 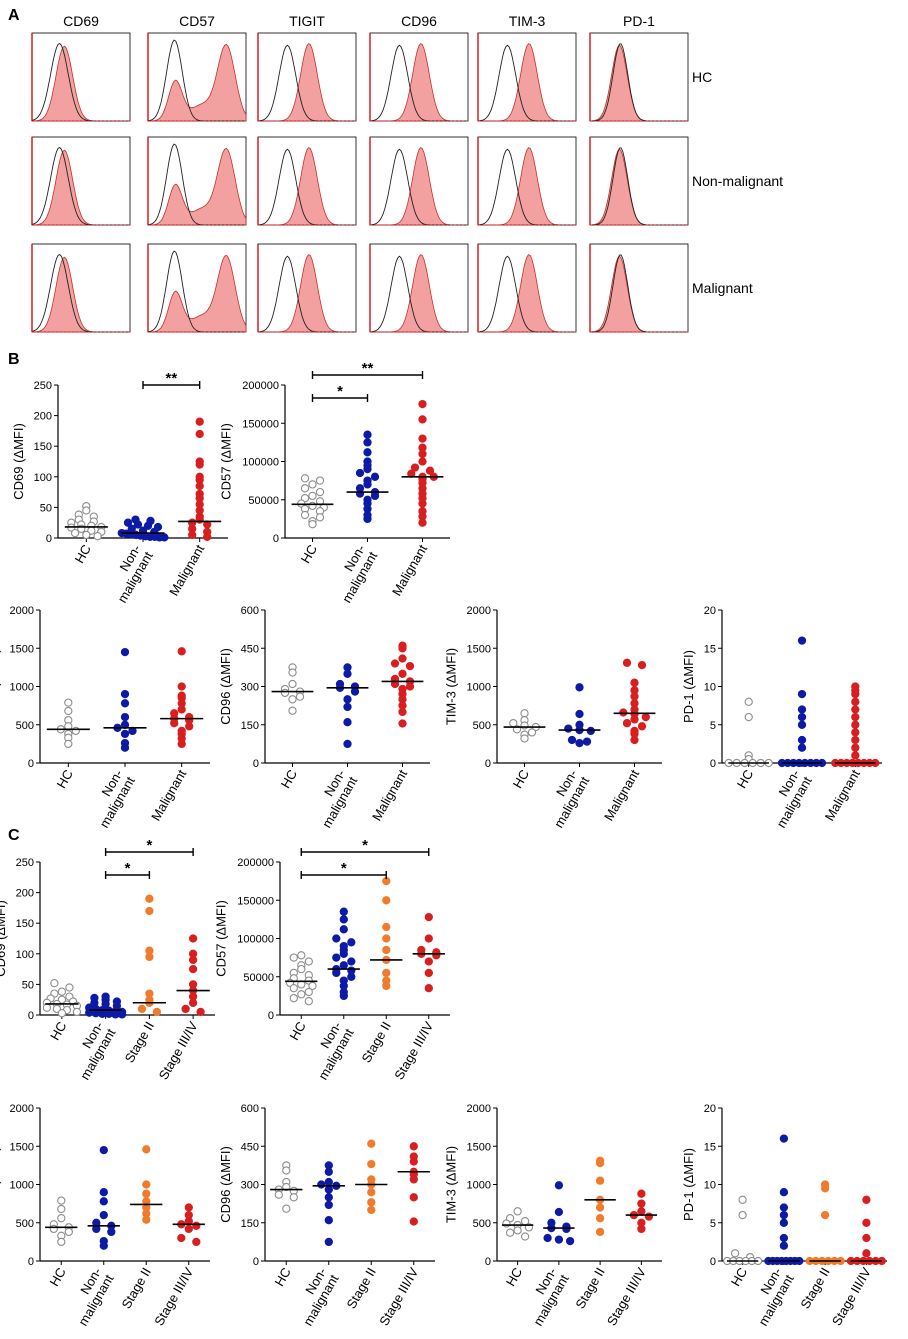 I want to click on y-axis-label: CD69 (ΔMFI), so click(x=18, y=461).